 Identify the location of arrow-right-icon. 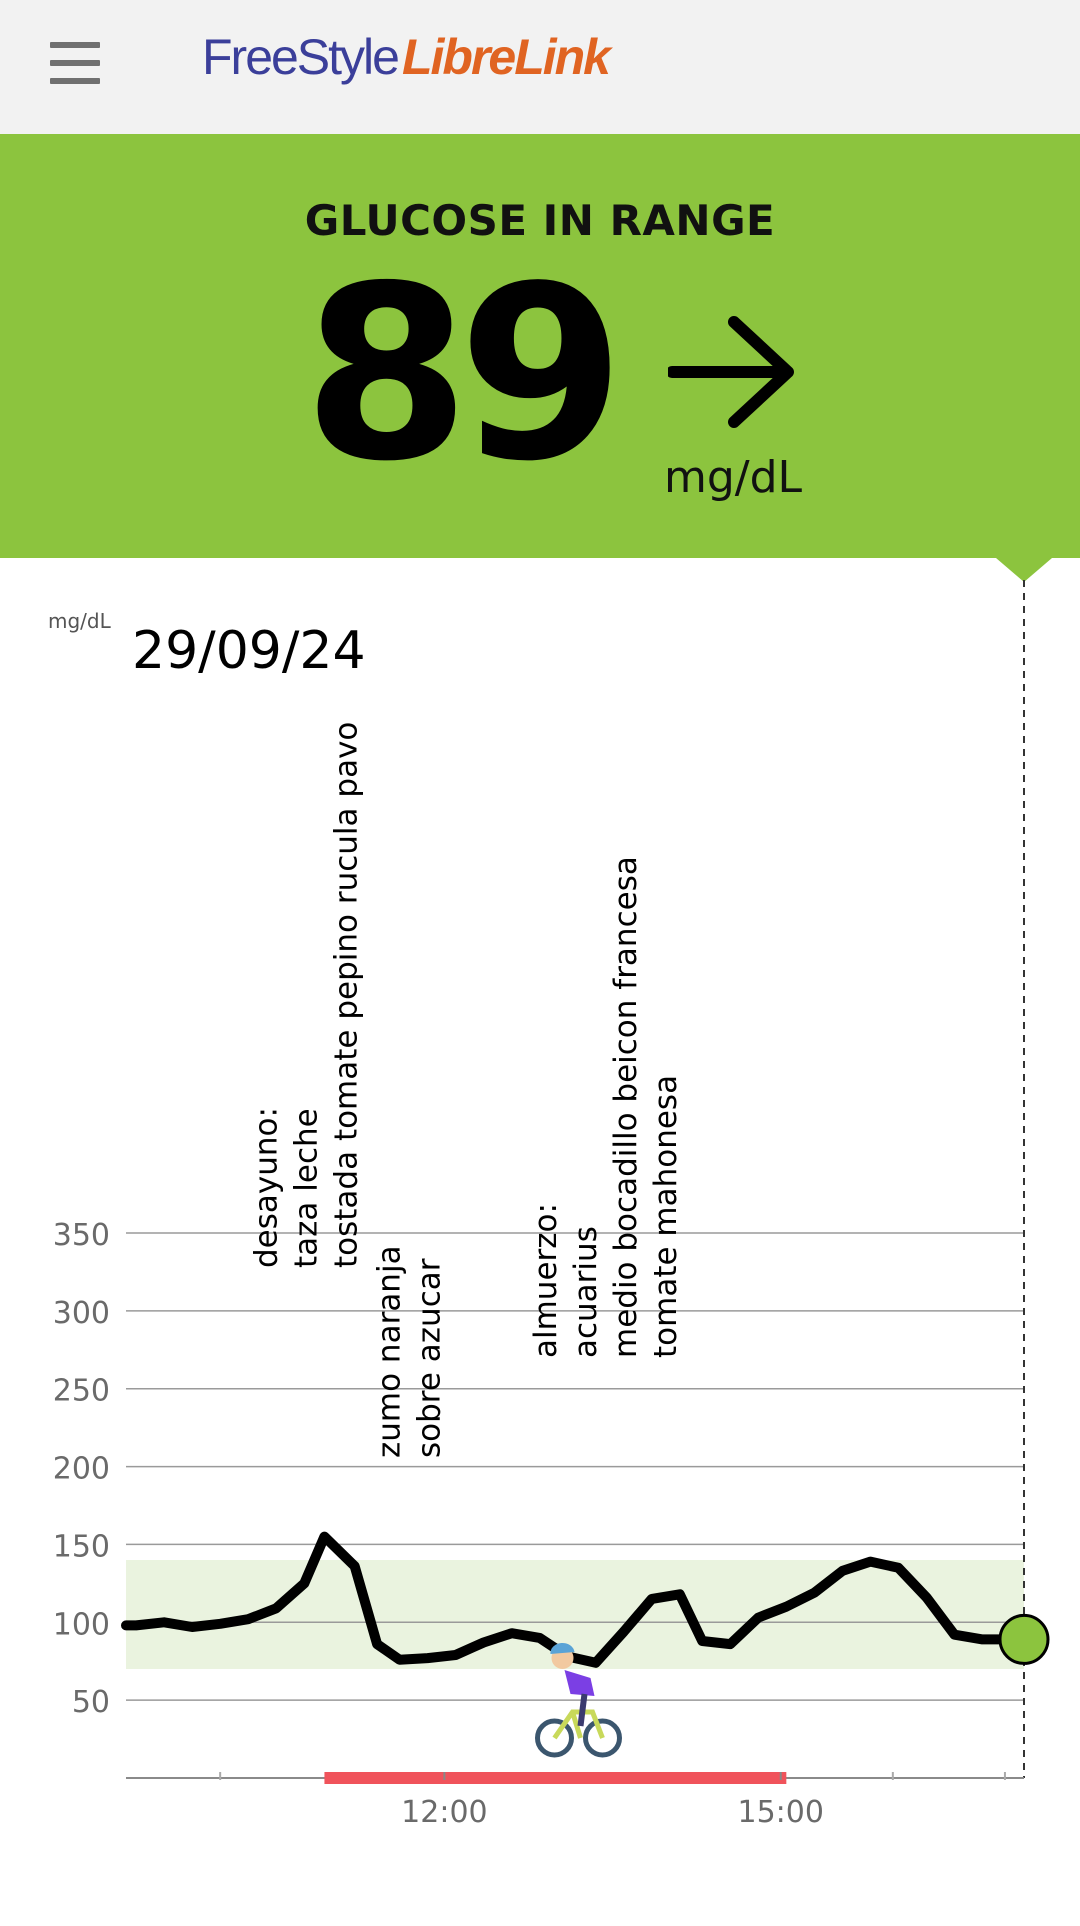
(731, 372).